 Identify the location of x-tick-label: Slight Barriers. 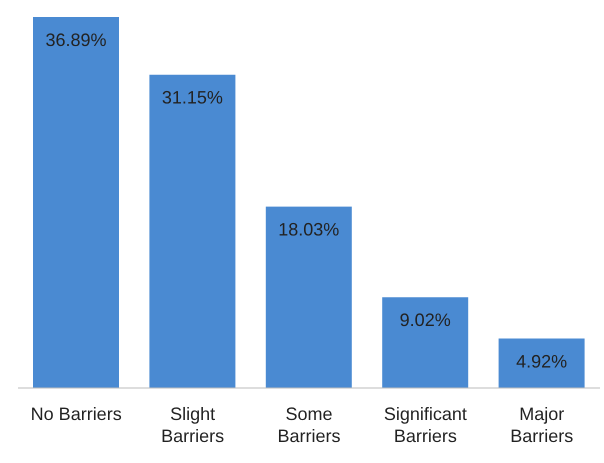
(192, 425).